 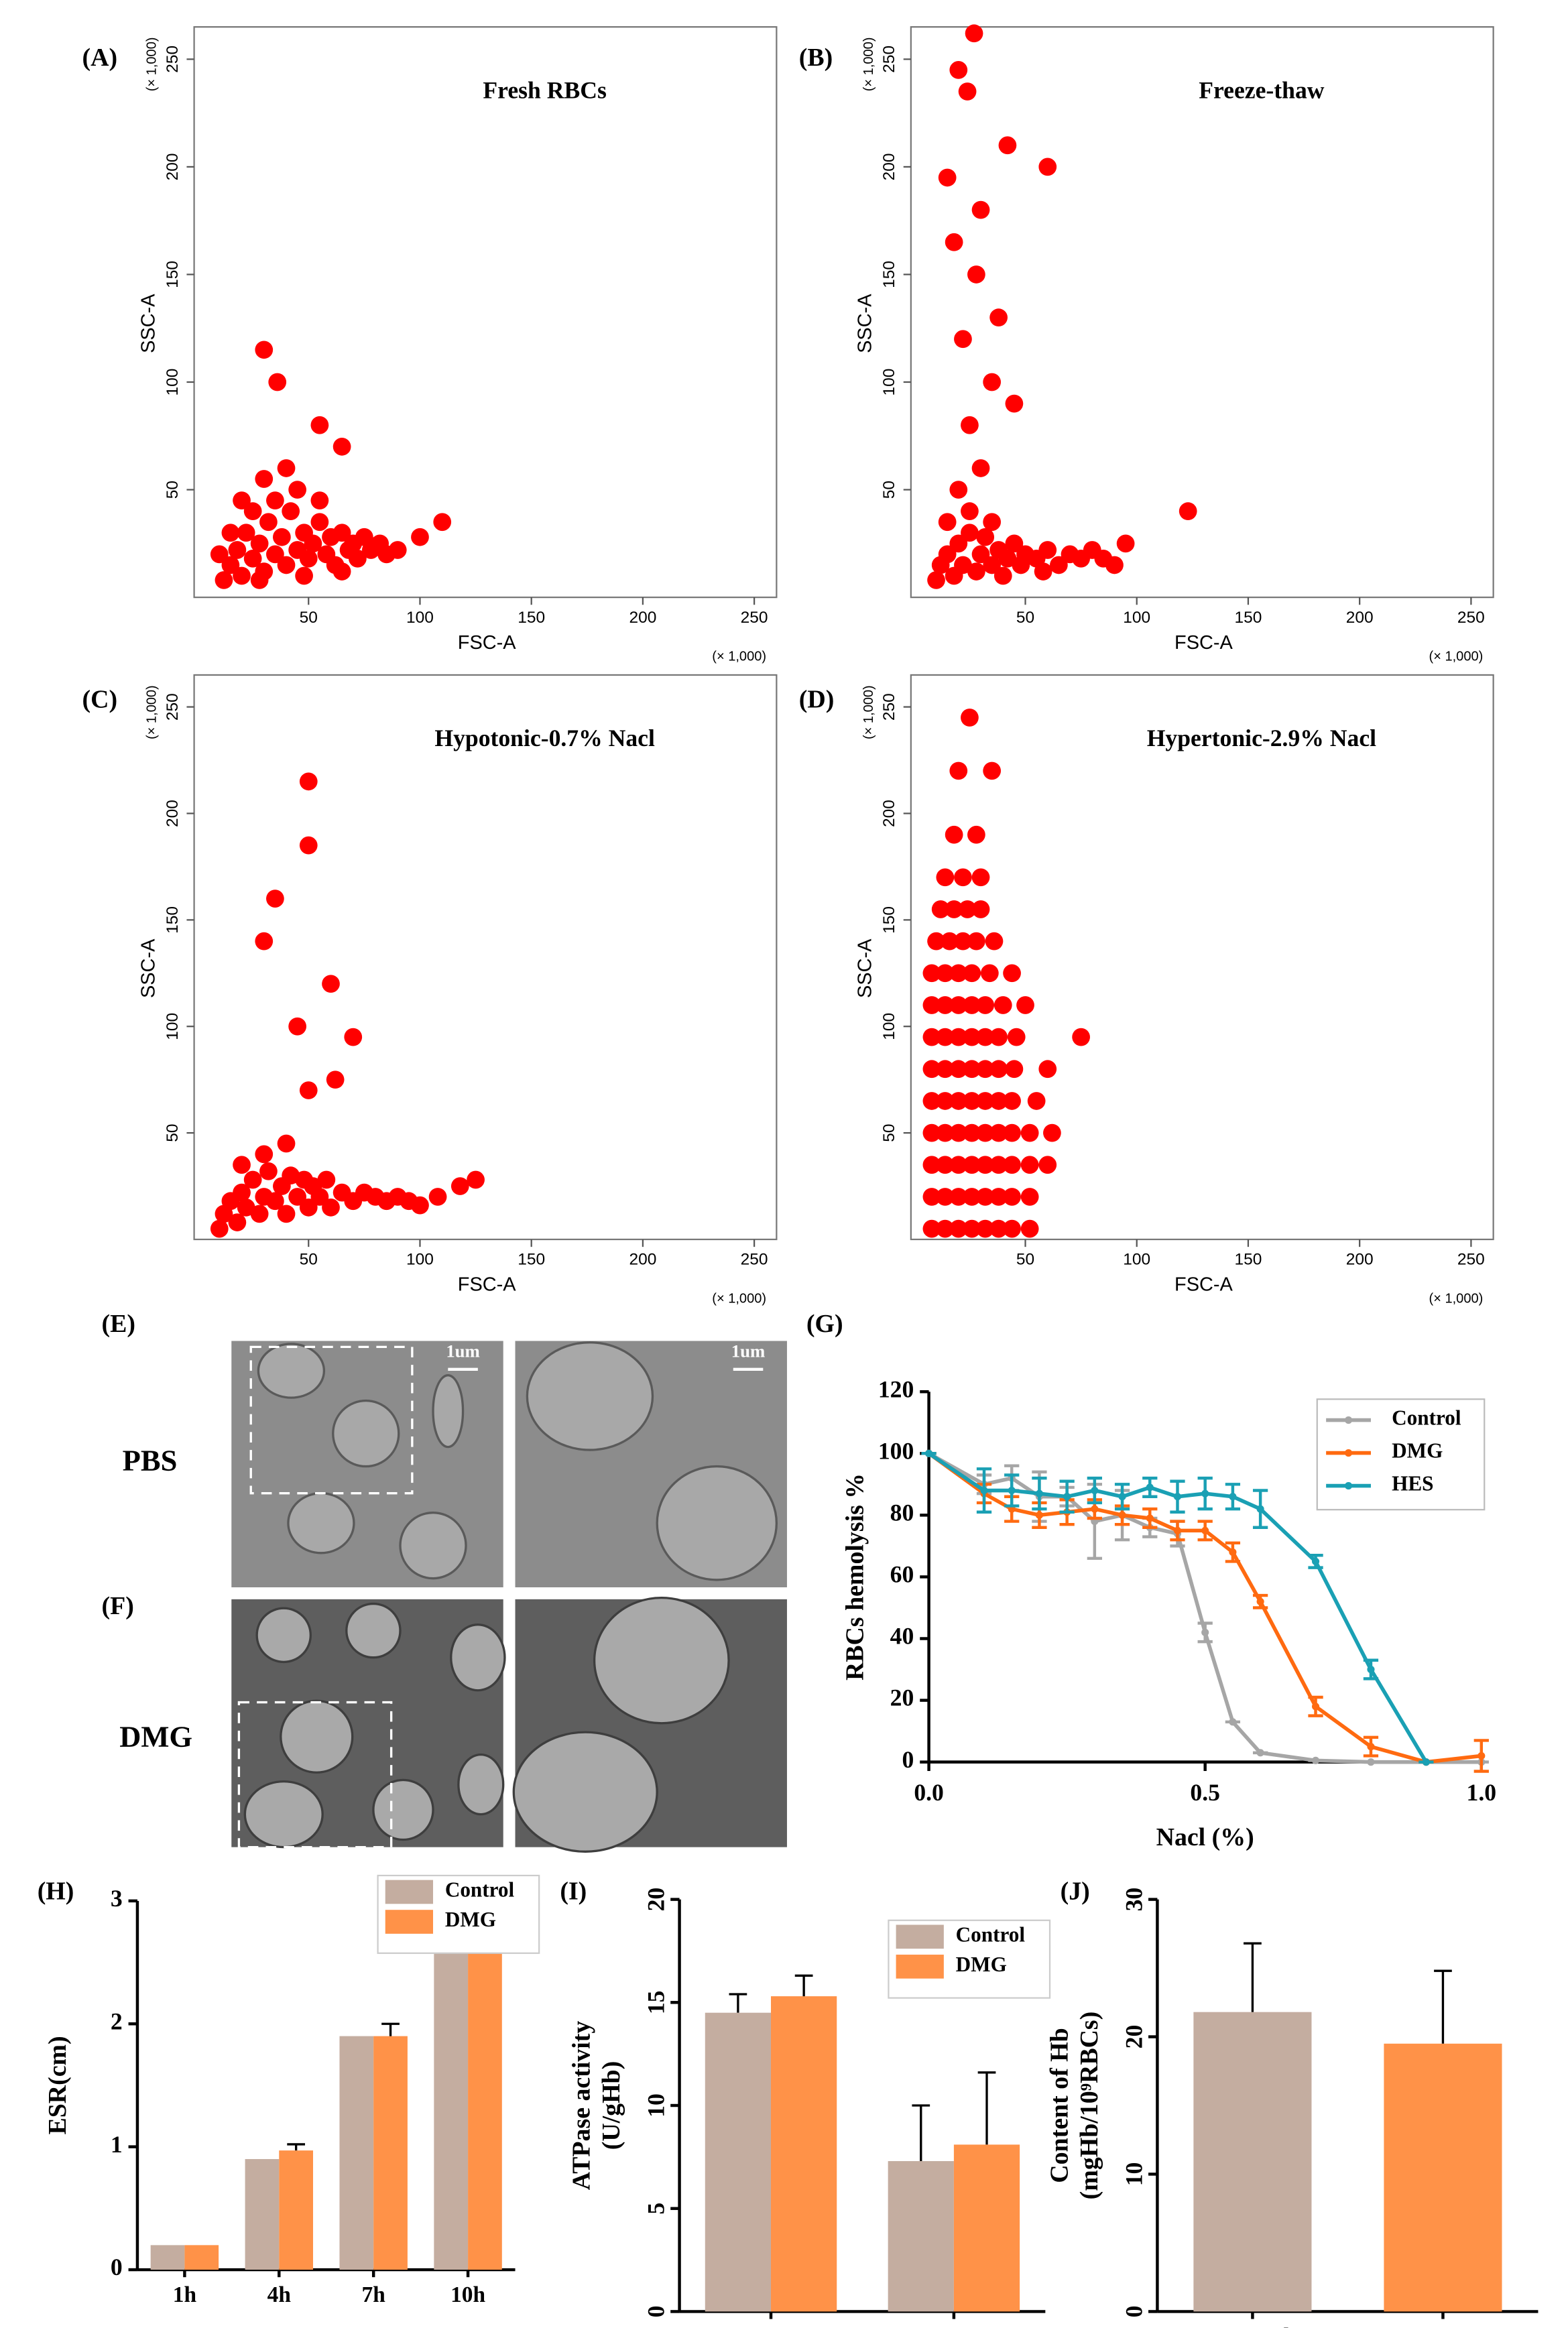 What do you see at coordinates (929, 1792) in the screenshot?
I see `x-tick-label: 0.0` at bounding box center [929, 1792].